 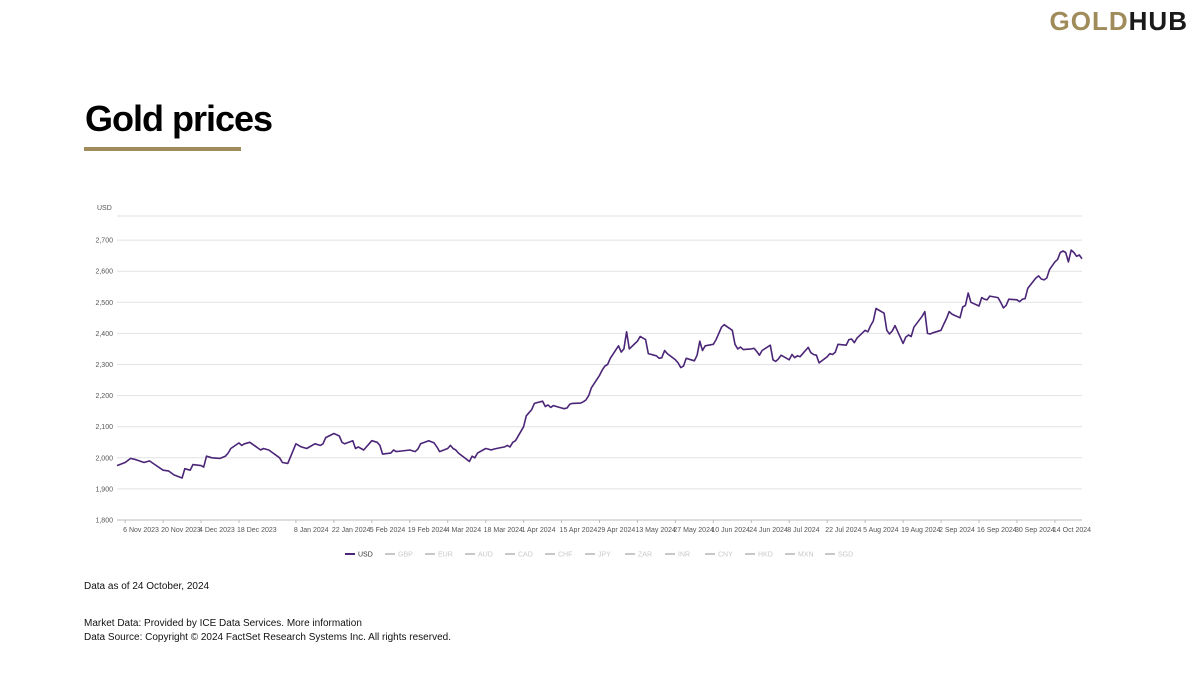 I want to click on x-tick-label: 27 May 2024, so click(x=693, y=530).